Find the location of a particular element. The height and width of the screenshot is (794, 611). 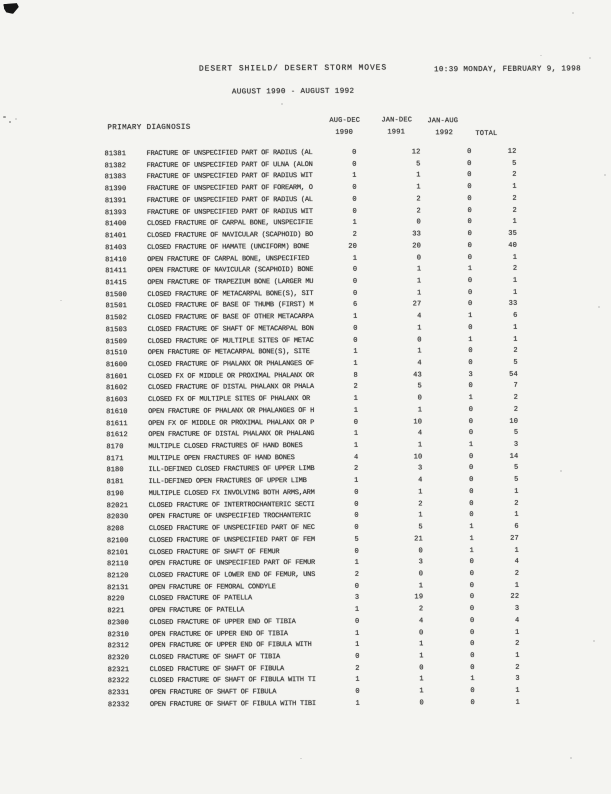

report-title: DESERT SHIELD/ DESERT STORM MOVES is located at coordinates (293, 68).